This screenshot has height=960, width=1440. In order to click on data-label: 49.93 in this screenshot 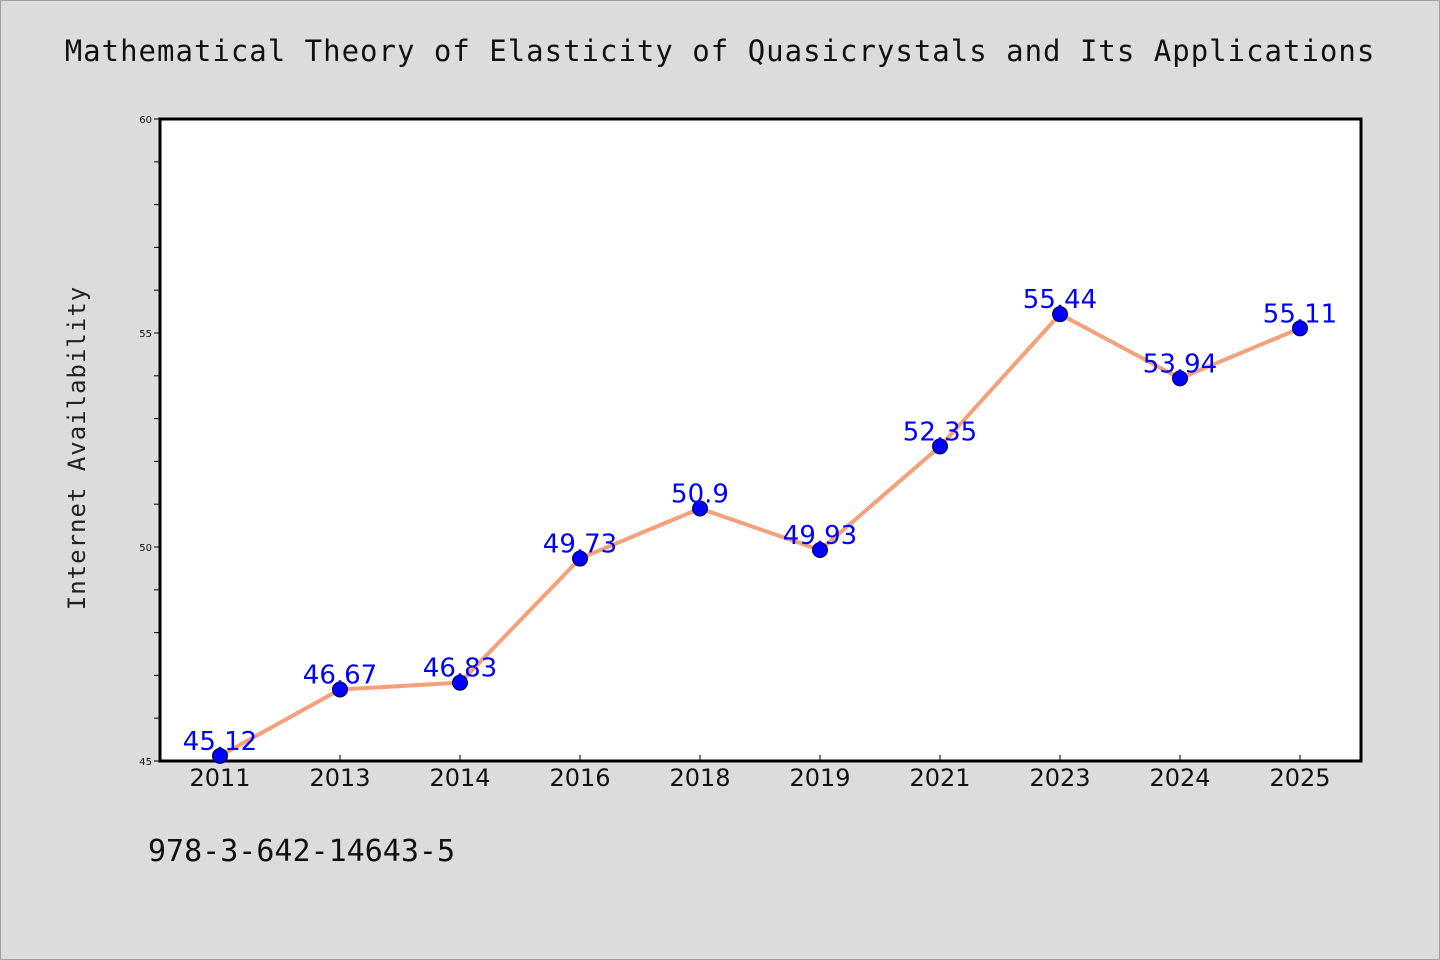, I will do `click(820, 536)`.